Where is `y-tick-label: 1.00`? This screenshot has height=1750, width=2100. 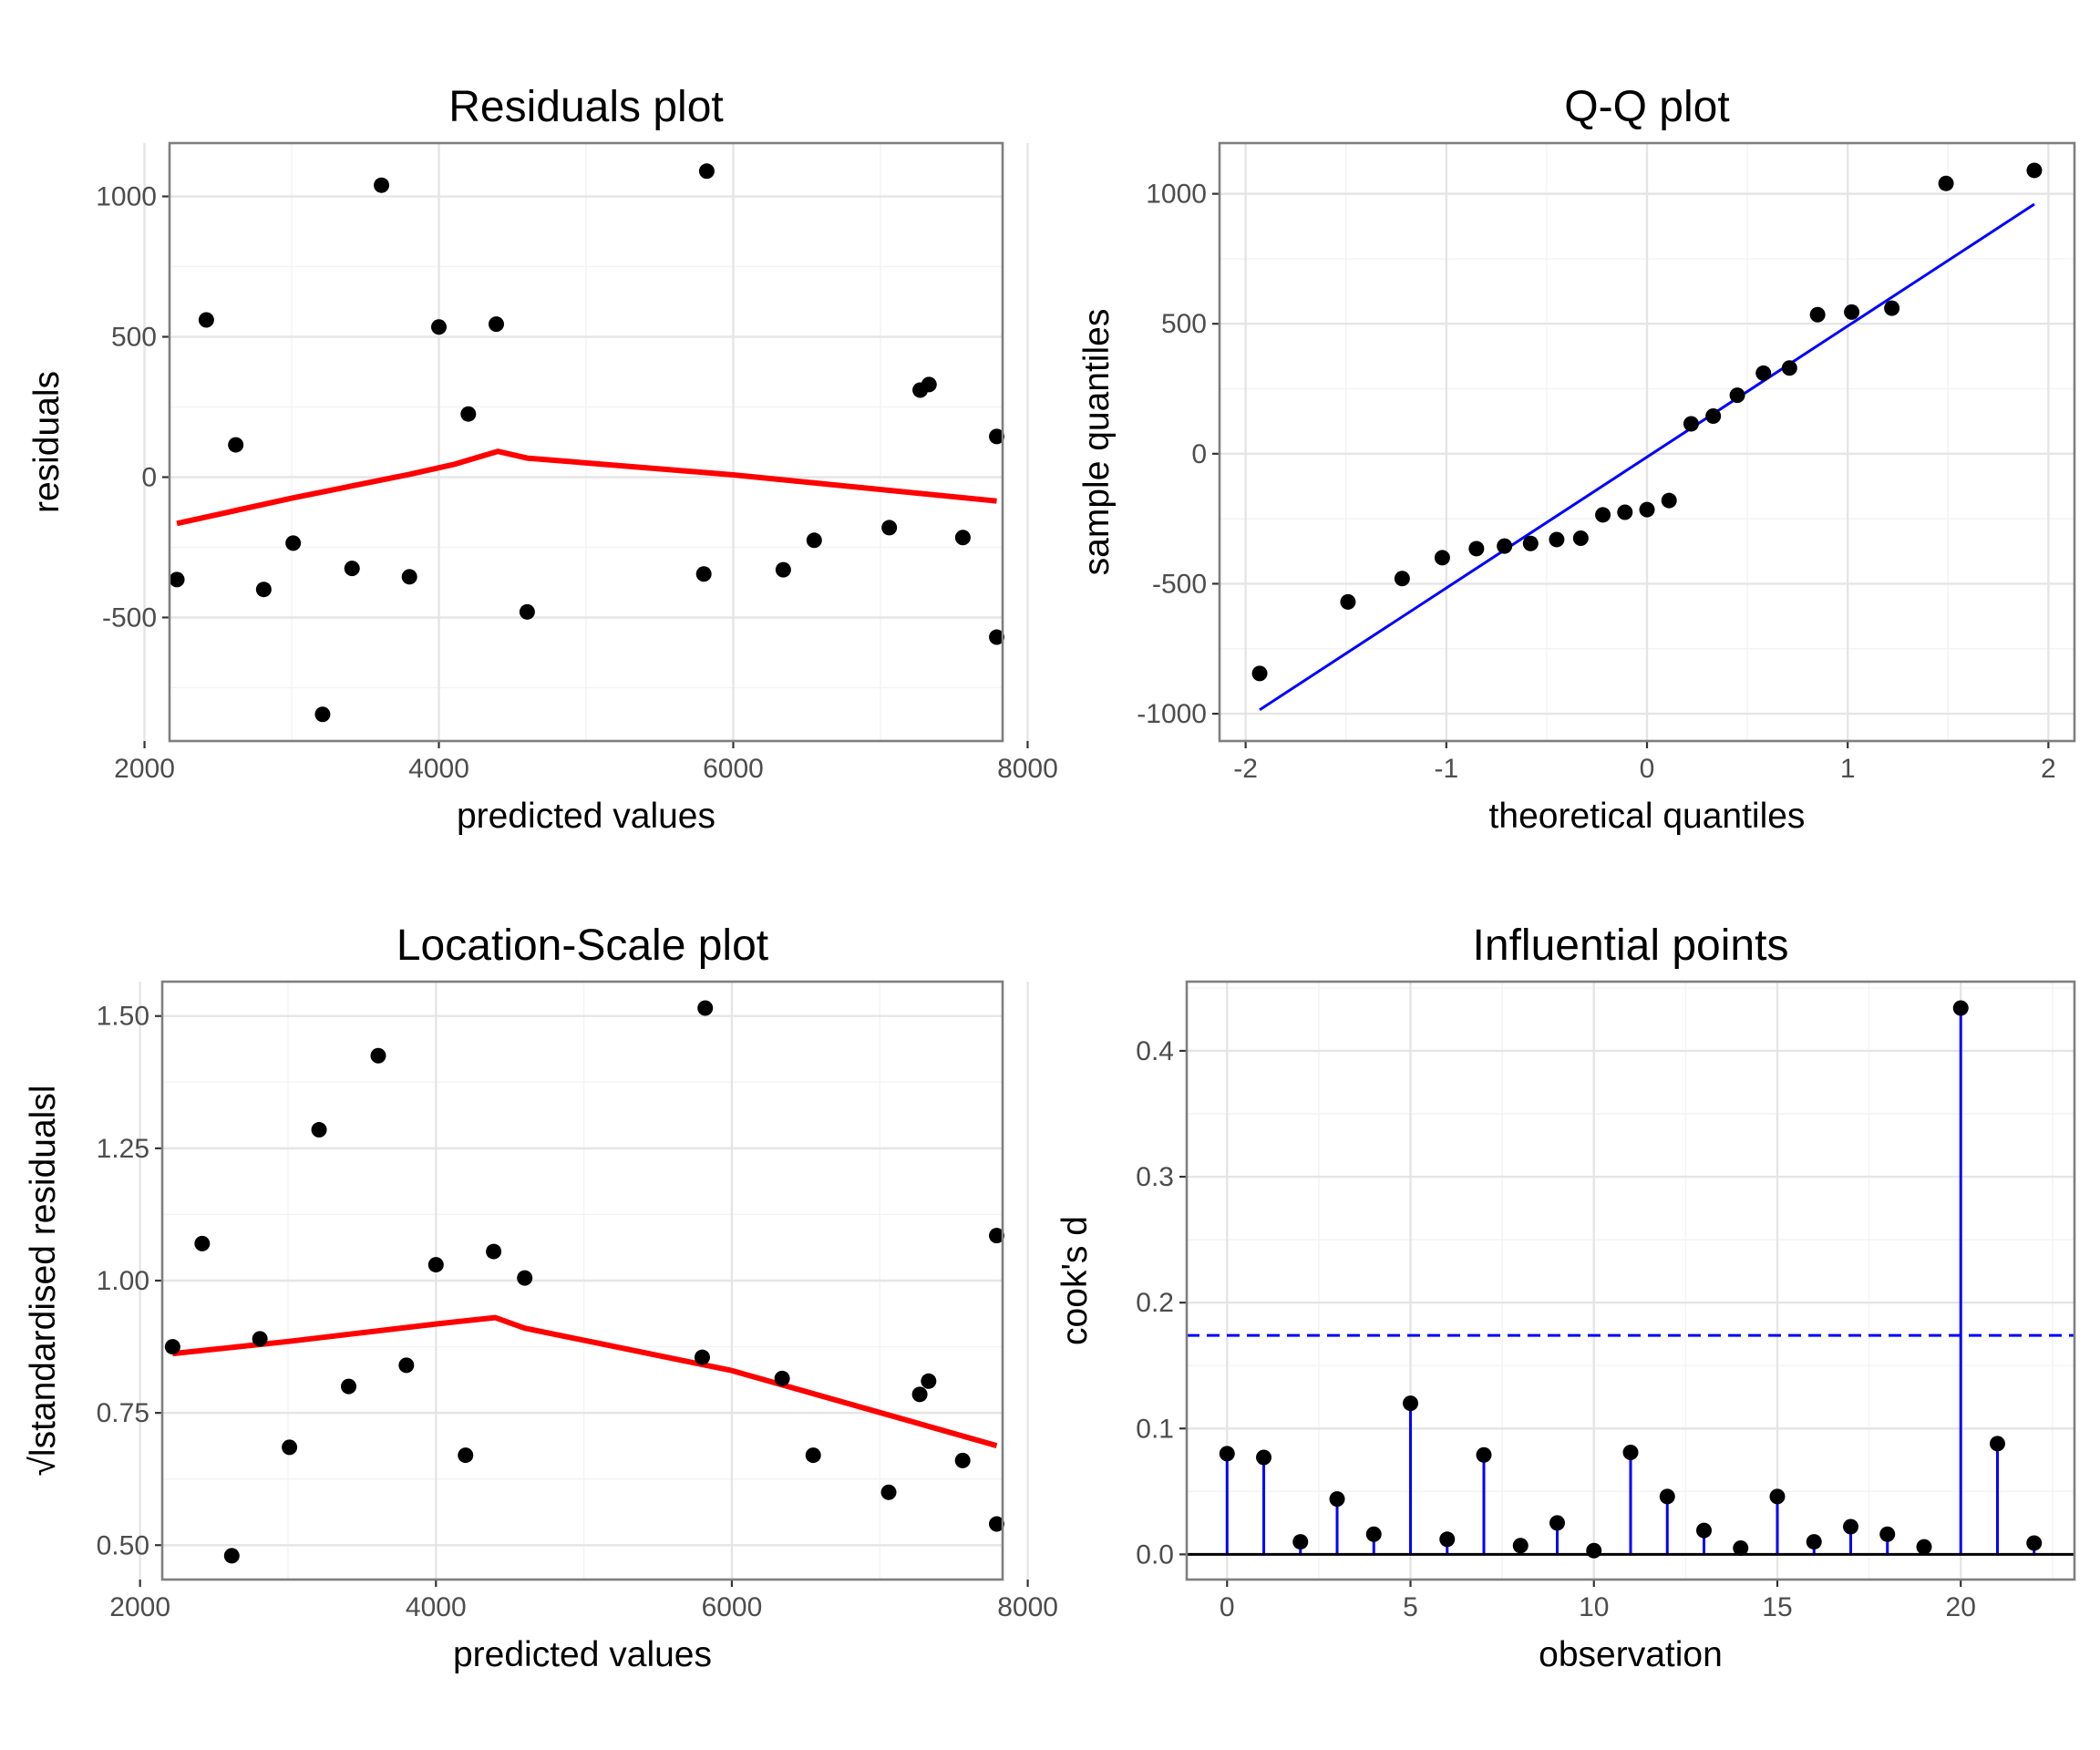
y-tick-label: 1.00 is located at coordinates (123, 1281).